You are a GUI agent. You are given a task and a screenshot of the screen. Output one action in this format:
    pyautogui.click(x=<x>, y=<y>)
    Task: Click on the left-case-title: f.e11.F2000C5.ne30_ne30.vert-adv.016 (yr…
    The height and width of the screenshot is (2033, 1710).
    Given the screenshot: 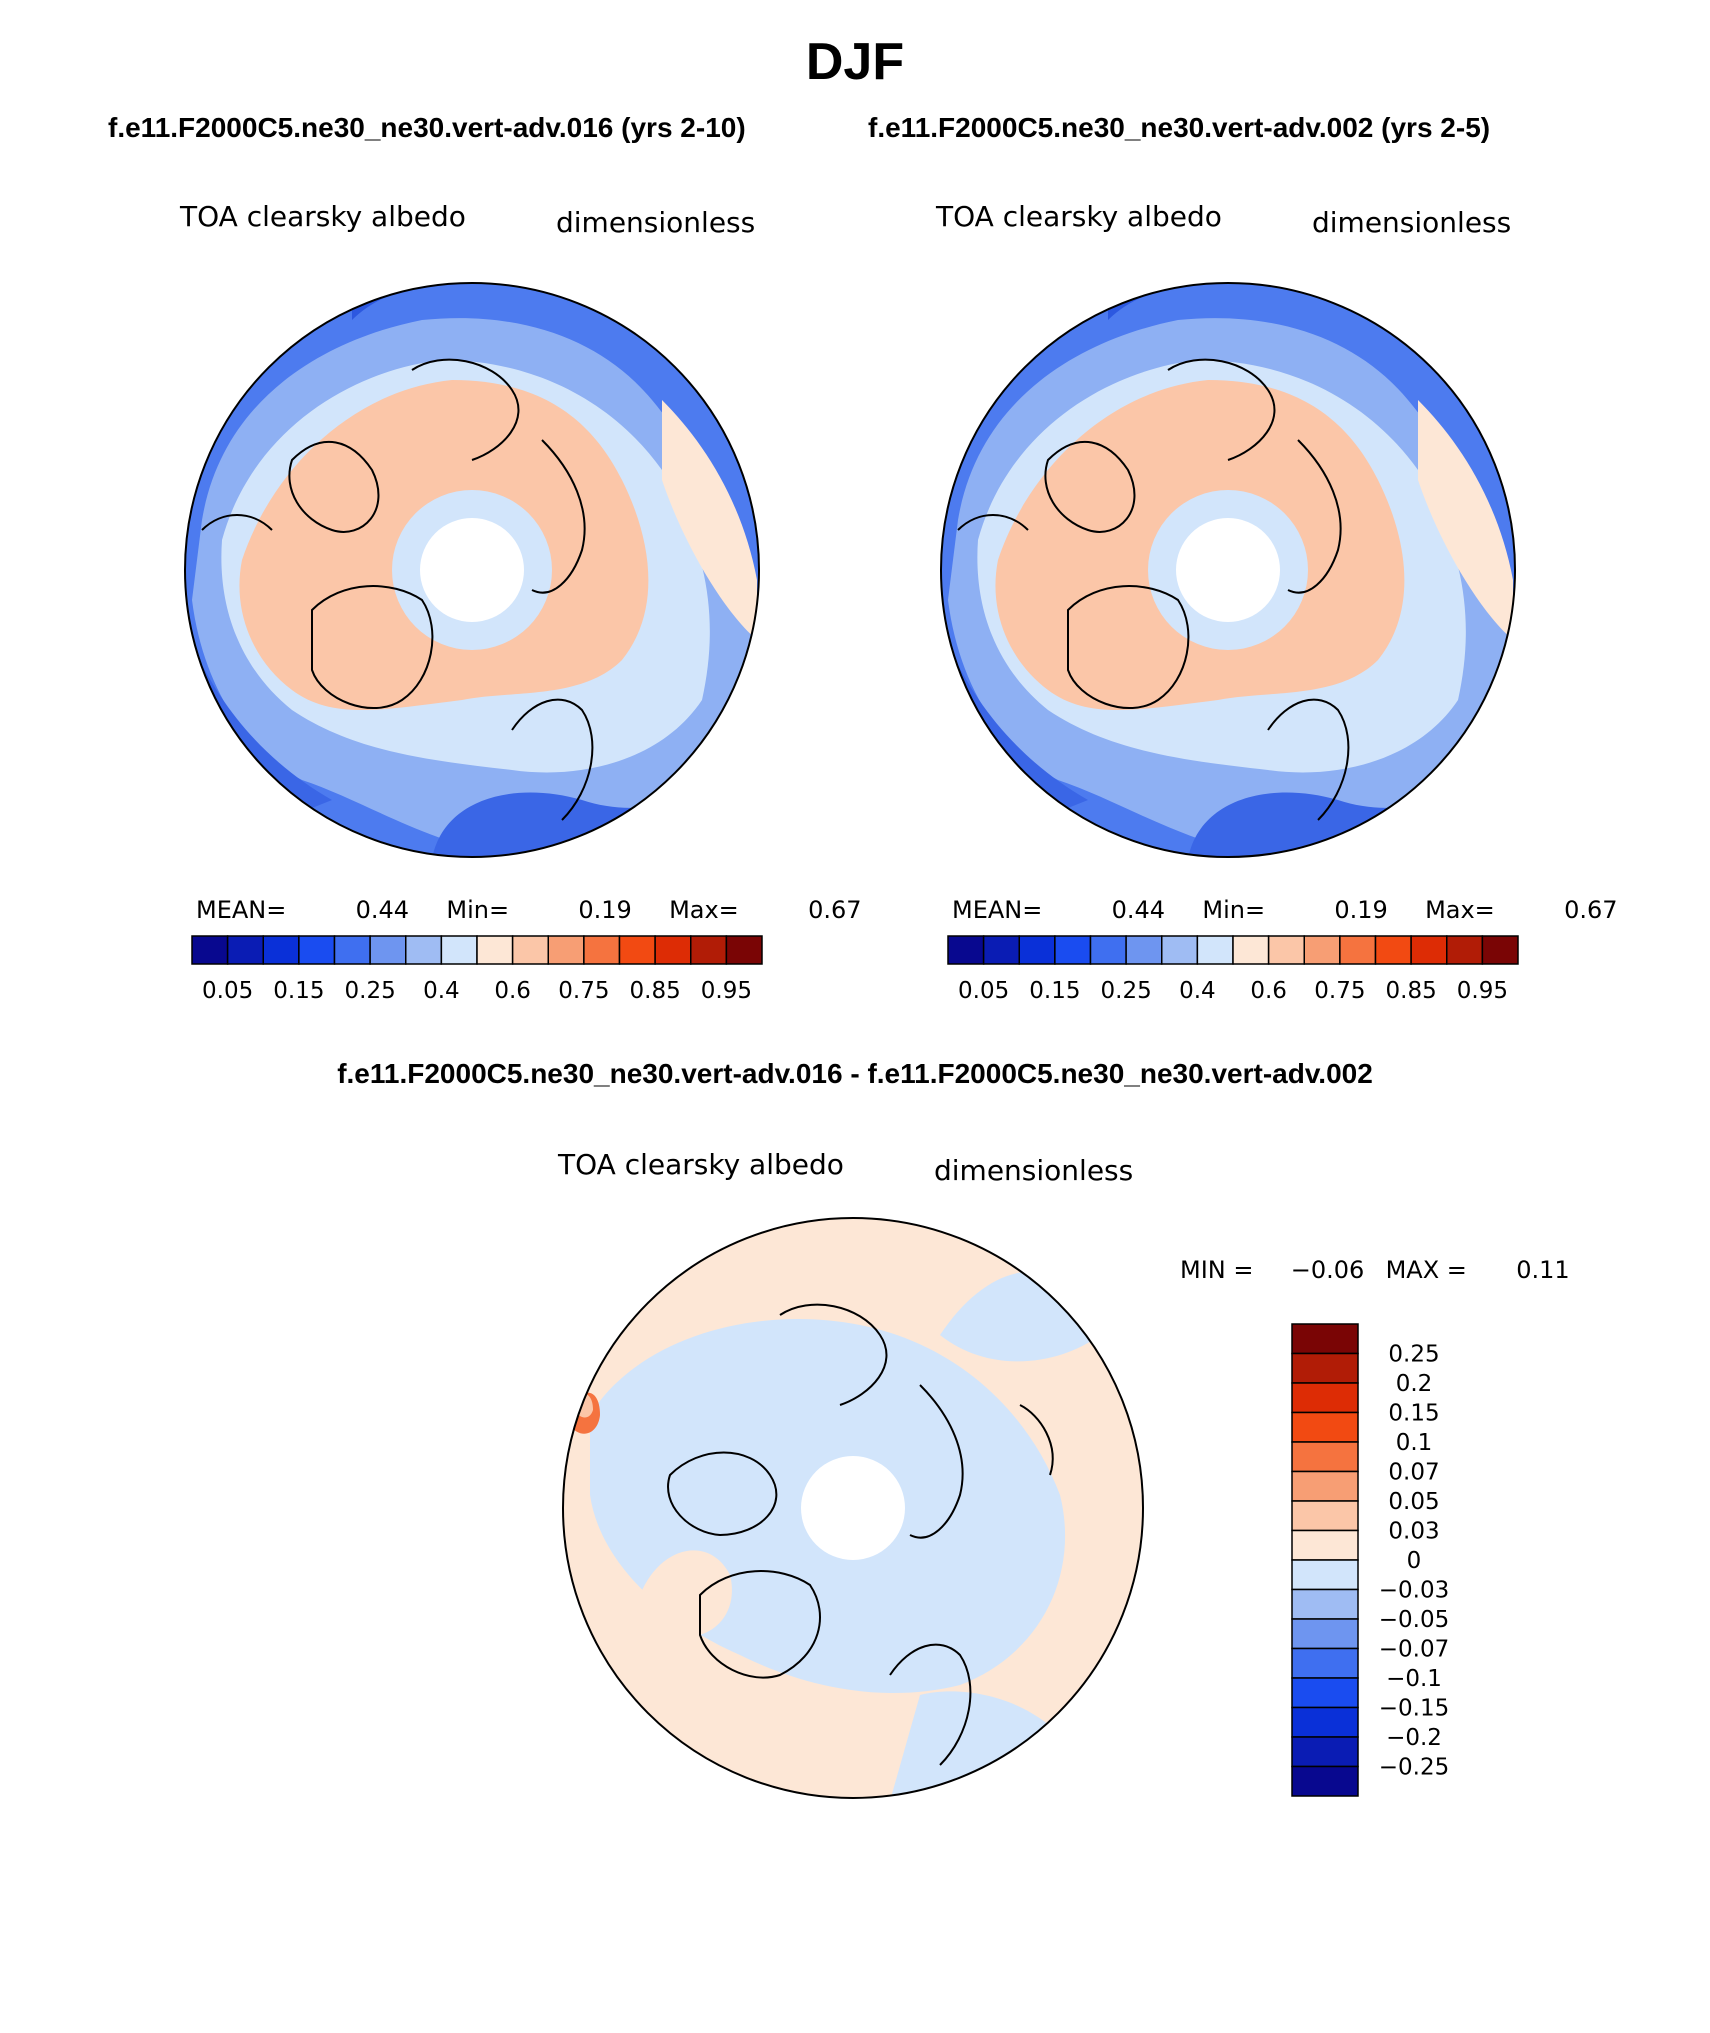 What is the action you would take?
    pyautogui.click(x=427, y=127)
    